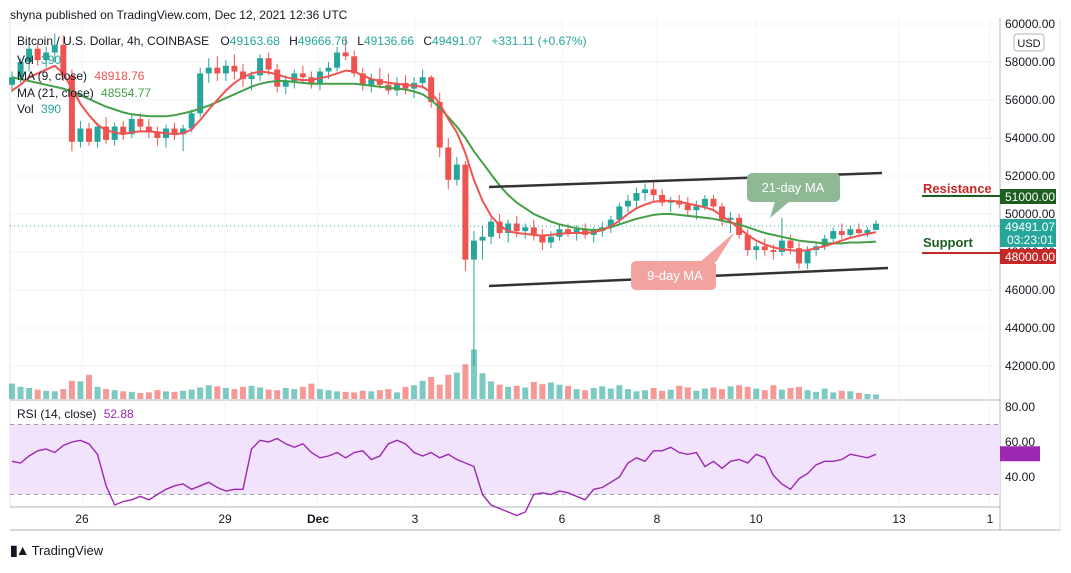 Image resolution: width=1071 pixels, height=573 pixels. Describe the element at coordinates (1029, 42) in the screenshot. I see `currency-badge: USD` at that location.